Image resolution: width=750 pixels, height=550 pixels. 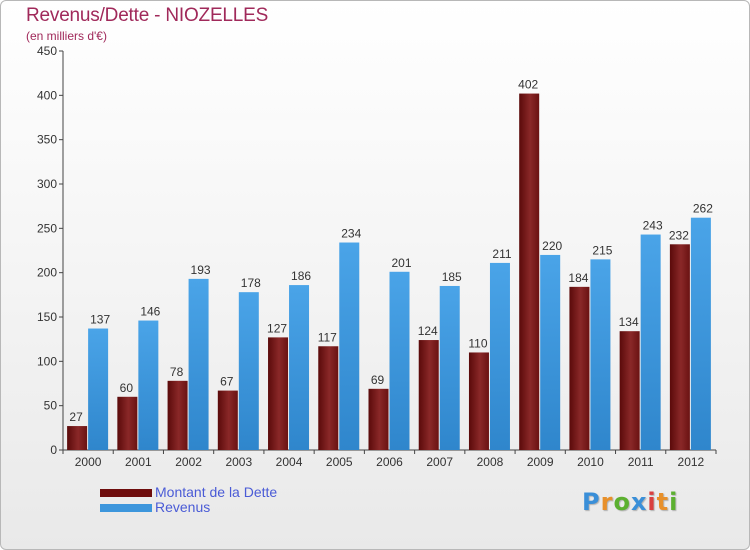 I want to click on data-label-debt: 60, so click(x=127, y=388).